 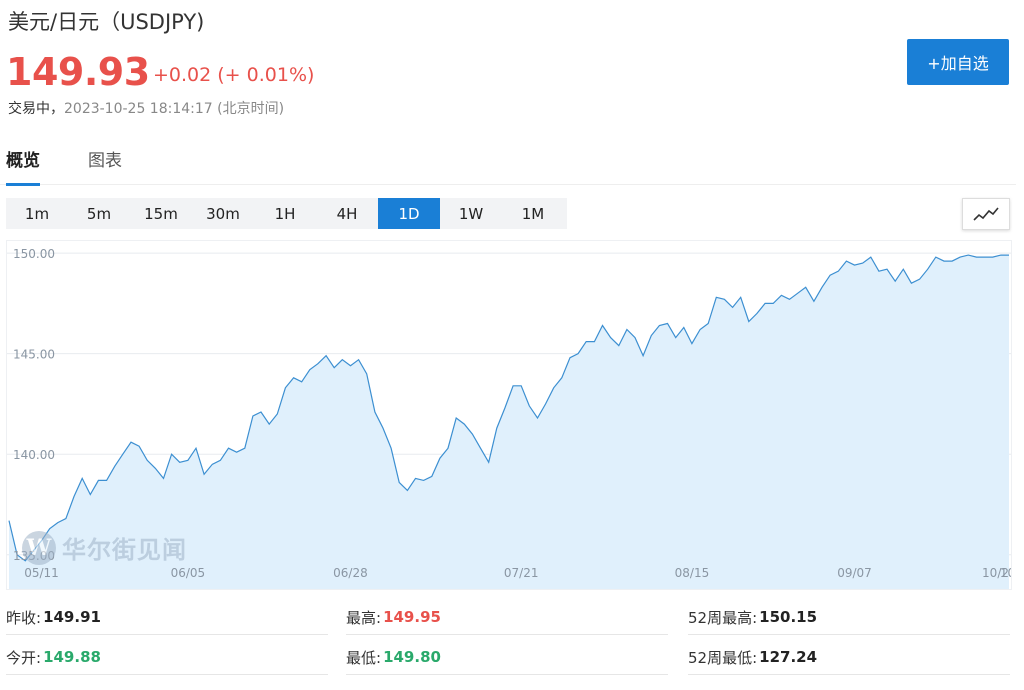 What do you see at coordinates (23, 166) in the screenshot?
I see `tab-overview: 概览` at bounding box center [23, 166].